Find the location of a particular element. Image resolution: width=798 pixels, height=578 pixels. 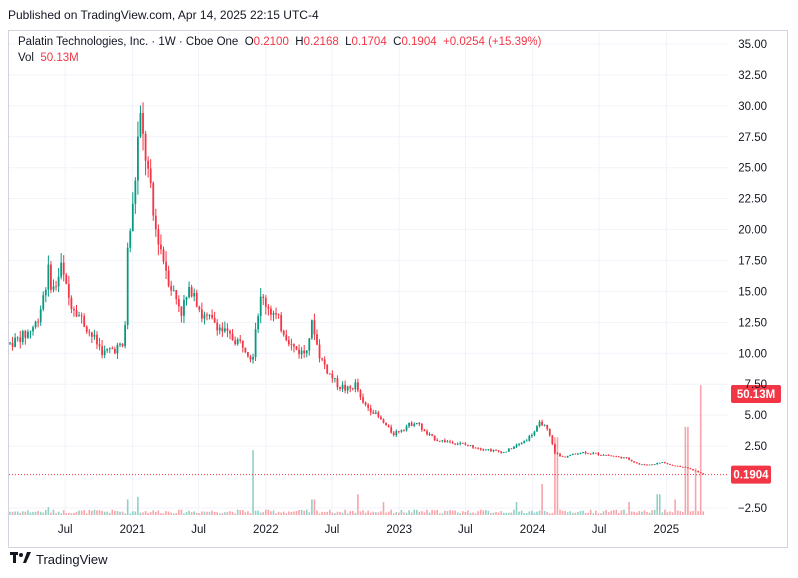

volume-label: Vol is located at coordinates (26, 58).